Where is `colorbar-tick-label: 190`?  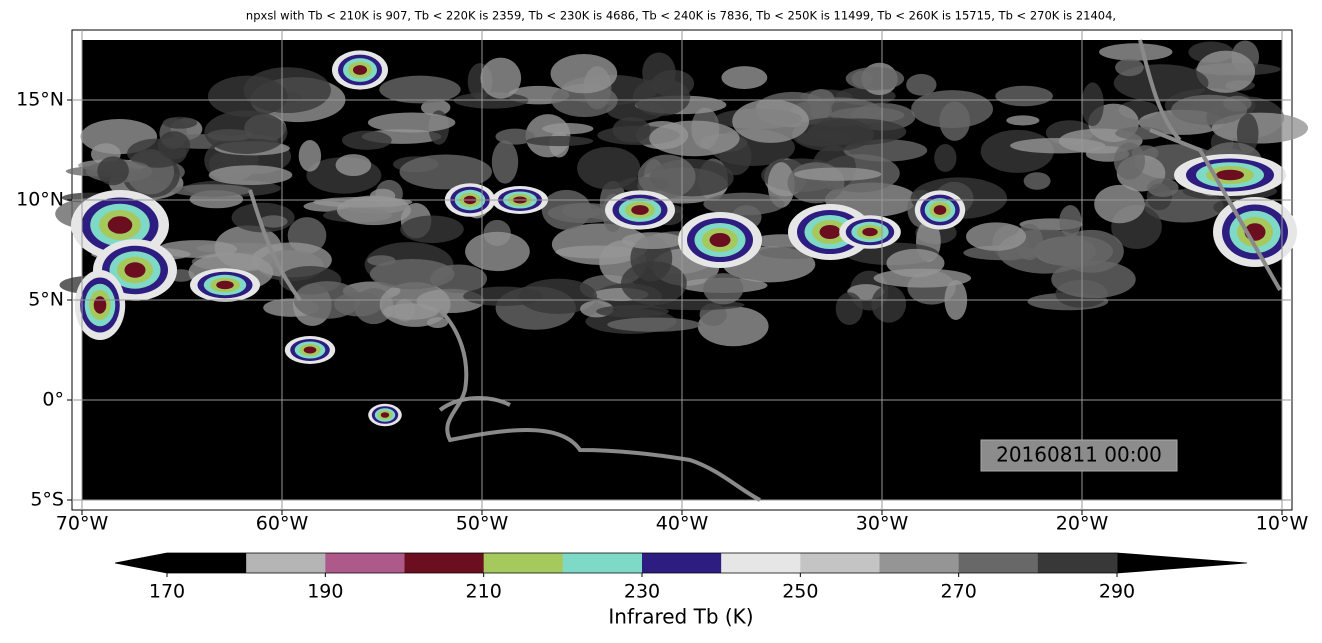
colorbar-tick-label: 190 is located at coordinates (325, 592).